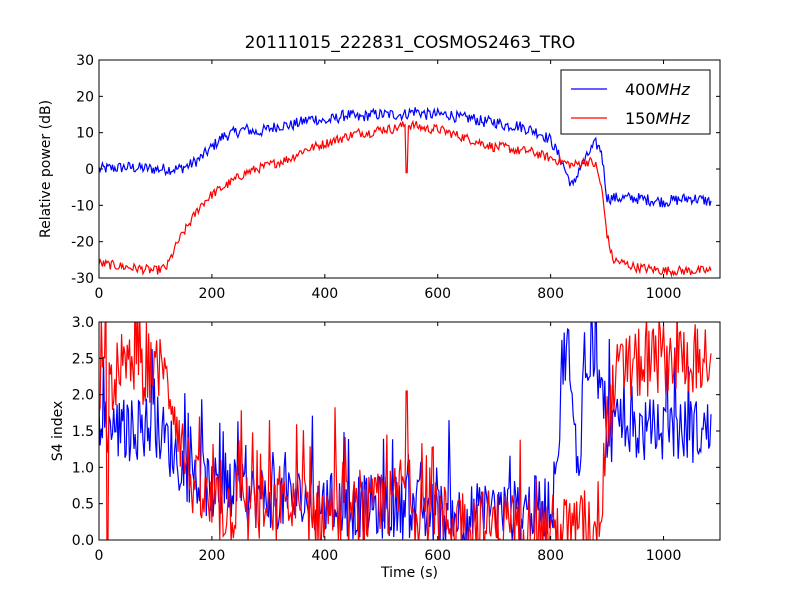 The image size is (800, 600). What do you see at coordinates (83, 541) in the screenshot?
I see `y-tick-label: 0.0` at bounding box center [83, 541].